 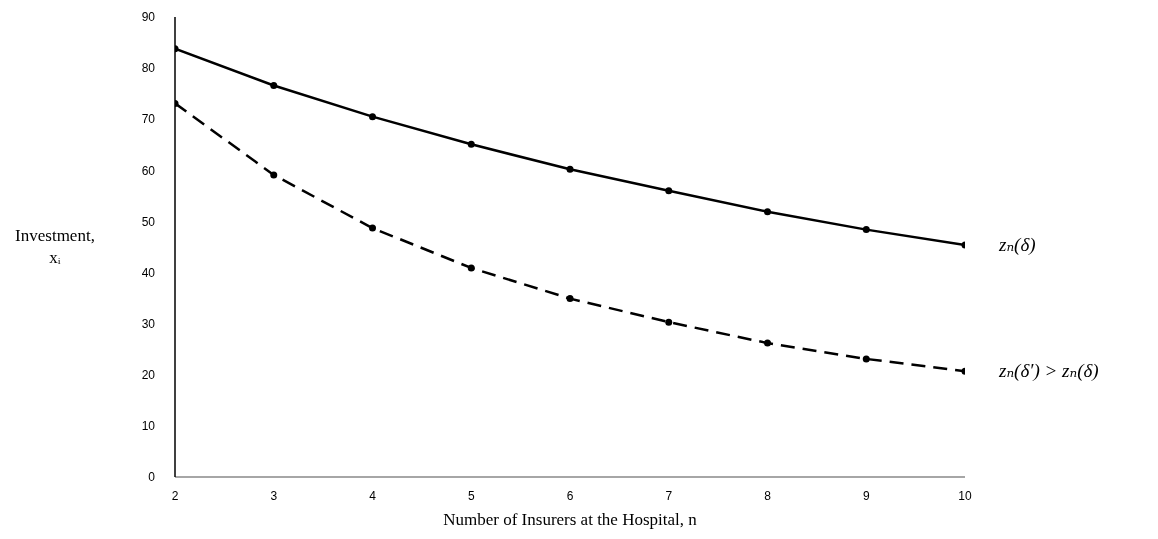 I want to click on x-axis-title: Number of Insurers at the Hospital, n, so click(x=570, y=519).